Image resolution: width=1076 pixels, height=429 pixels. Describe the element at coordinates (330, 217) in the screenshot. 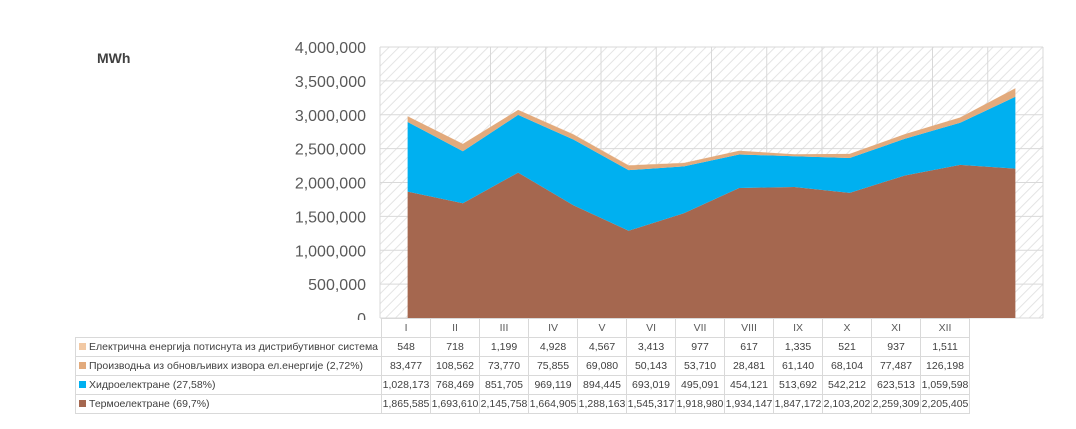

I see `y-tick-label: 1,500,000` at that location.